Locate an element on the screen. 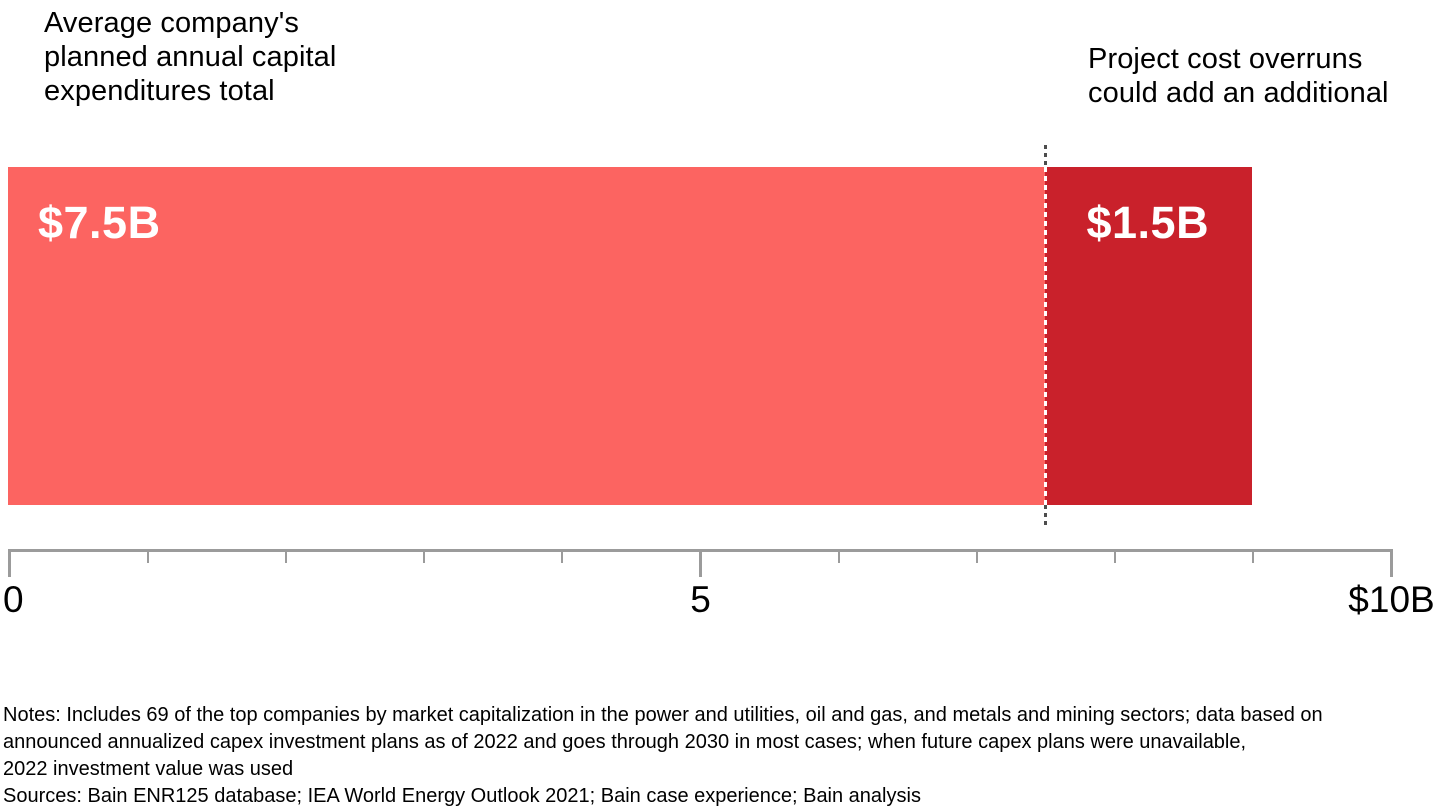  divider-dashed-line-top is located at coordinates (1045, 156).